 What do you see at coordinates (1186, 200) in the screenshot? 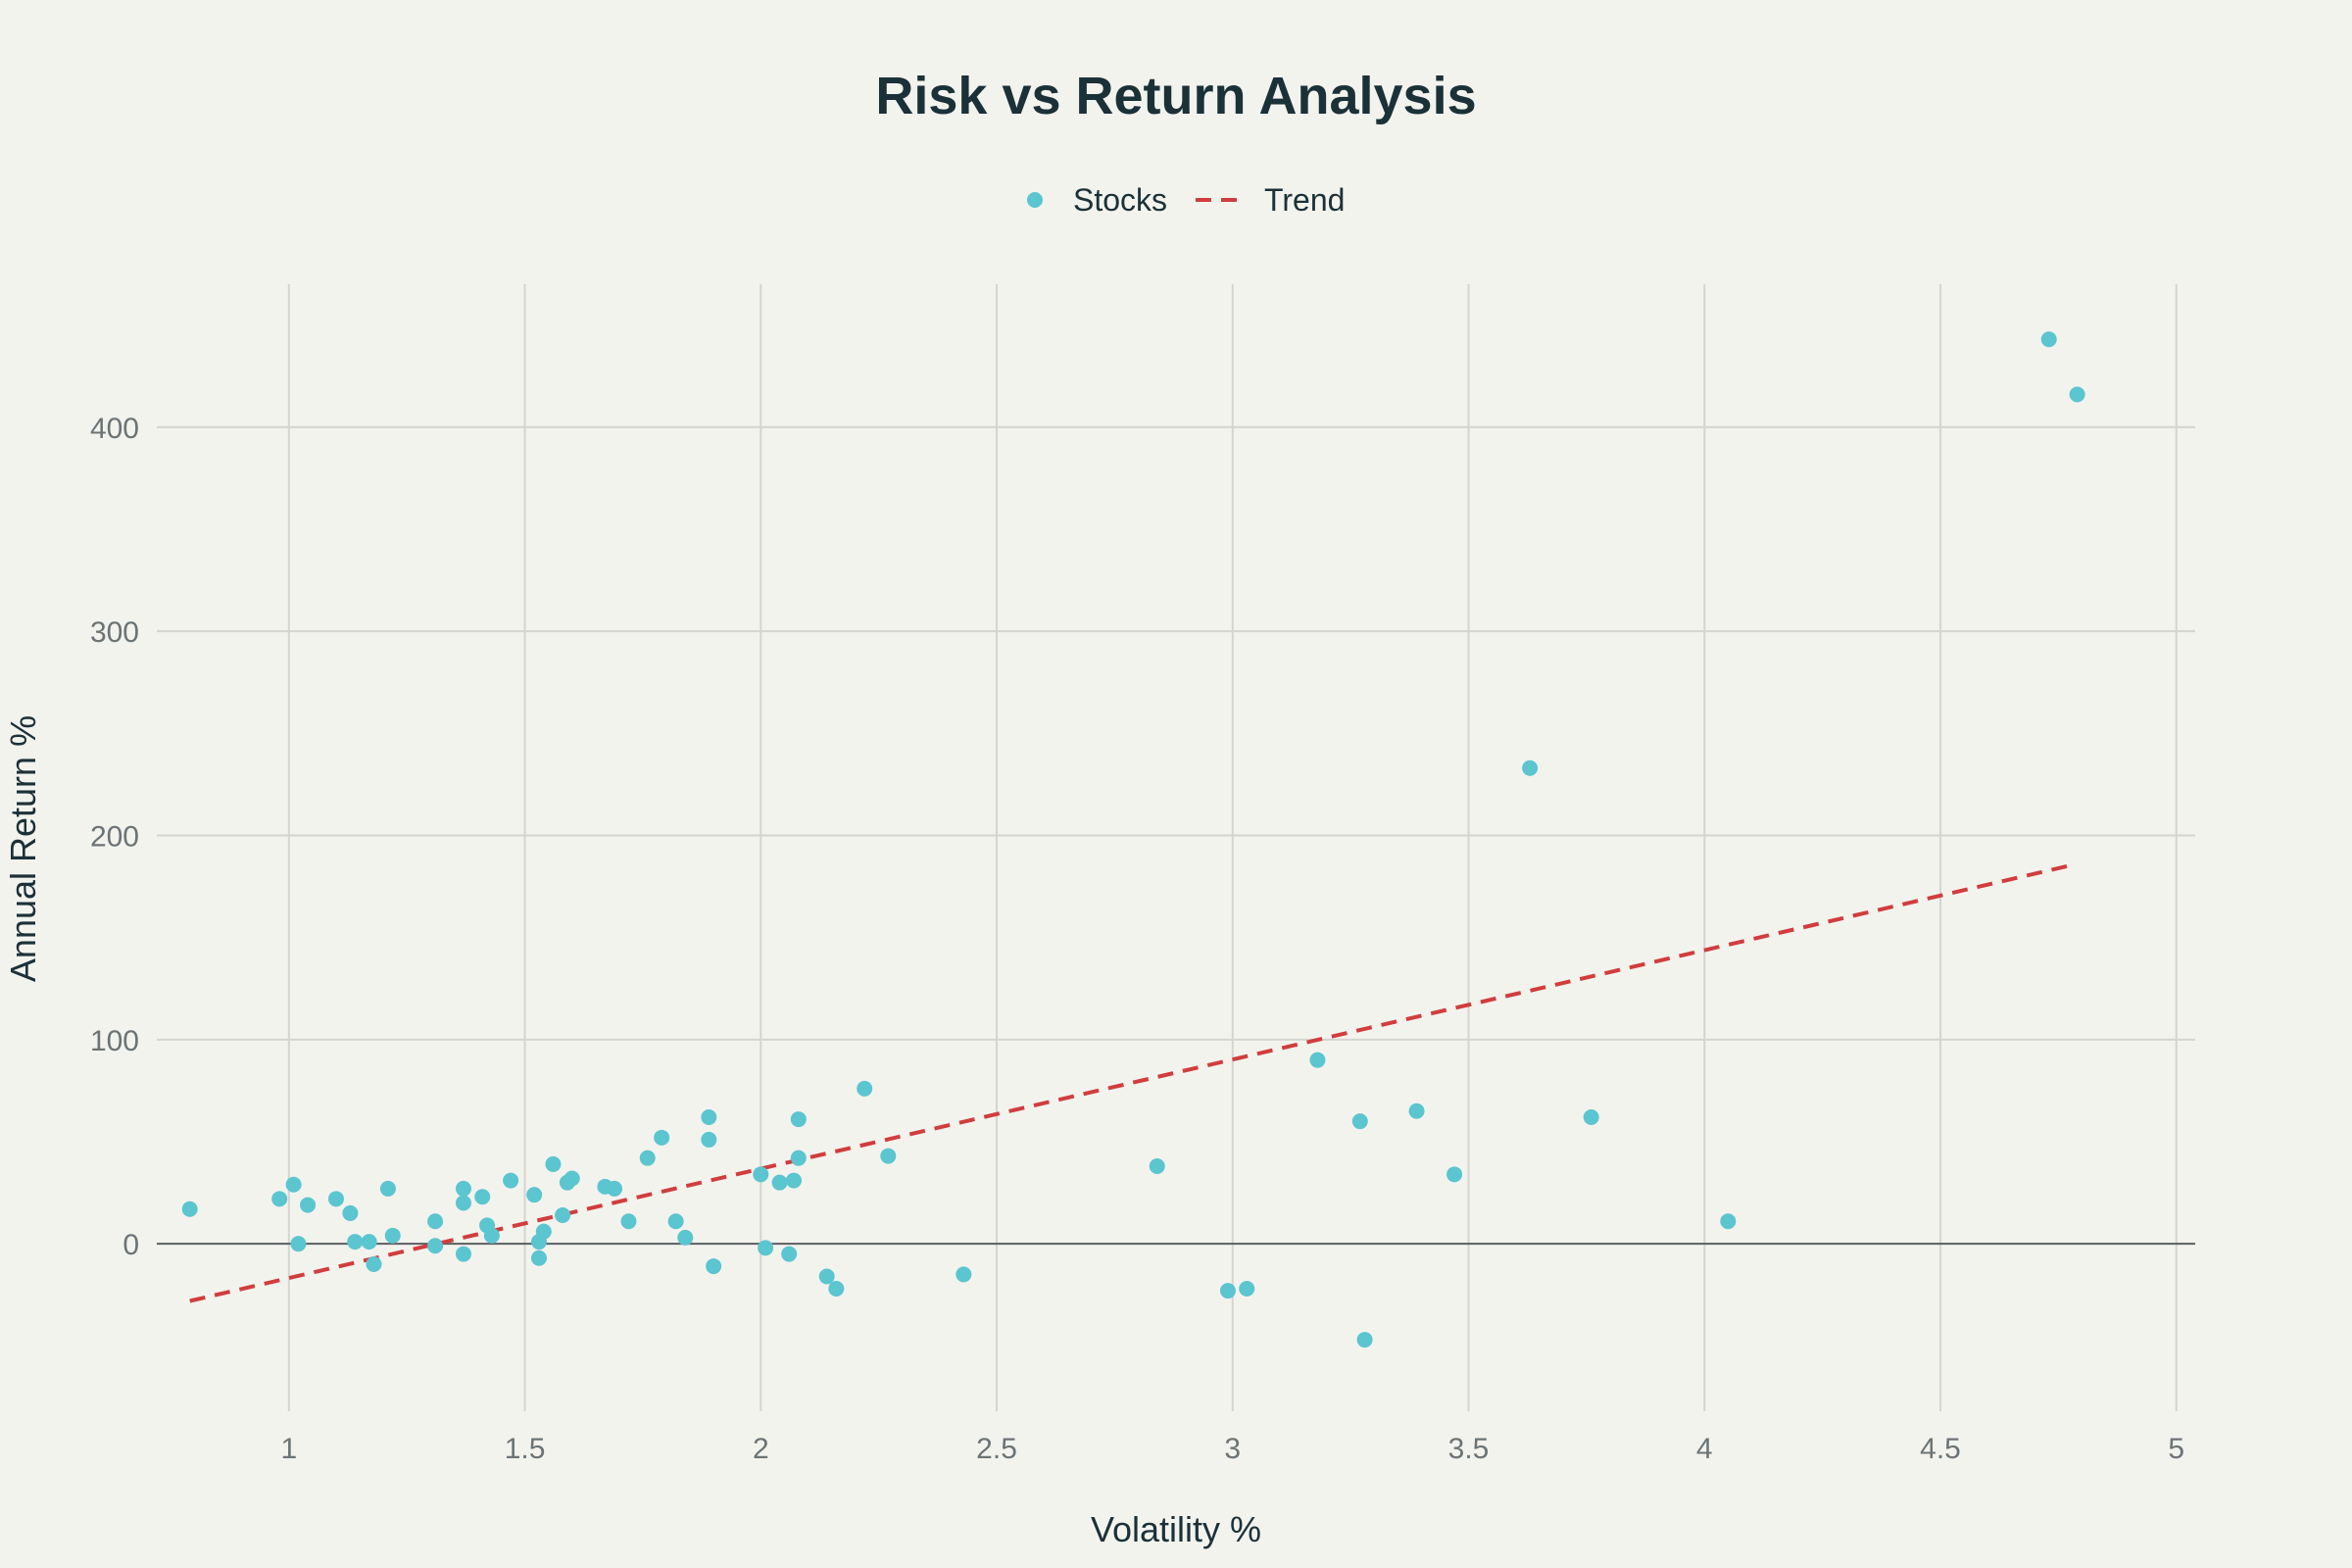
I see `legend: Stocks Trend` at bounding box center [1186, 200].